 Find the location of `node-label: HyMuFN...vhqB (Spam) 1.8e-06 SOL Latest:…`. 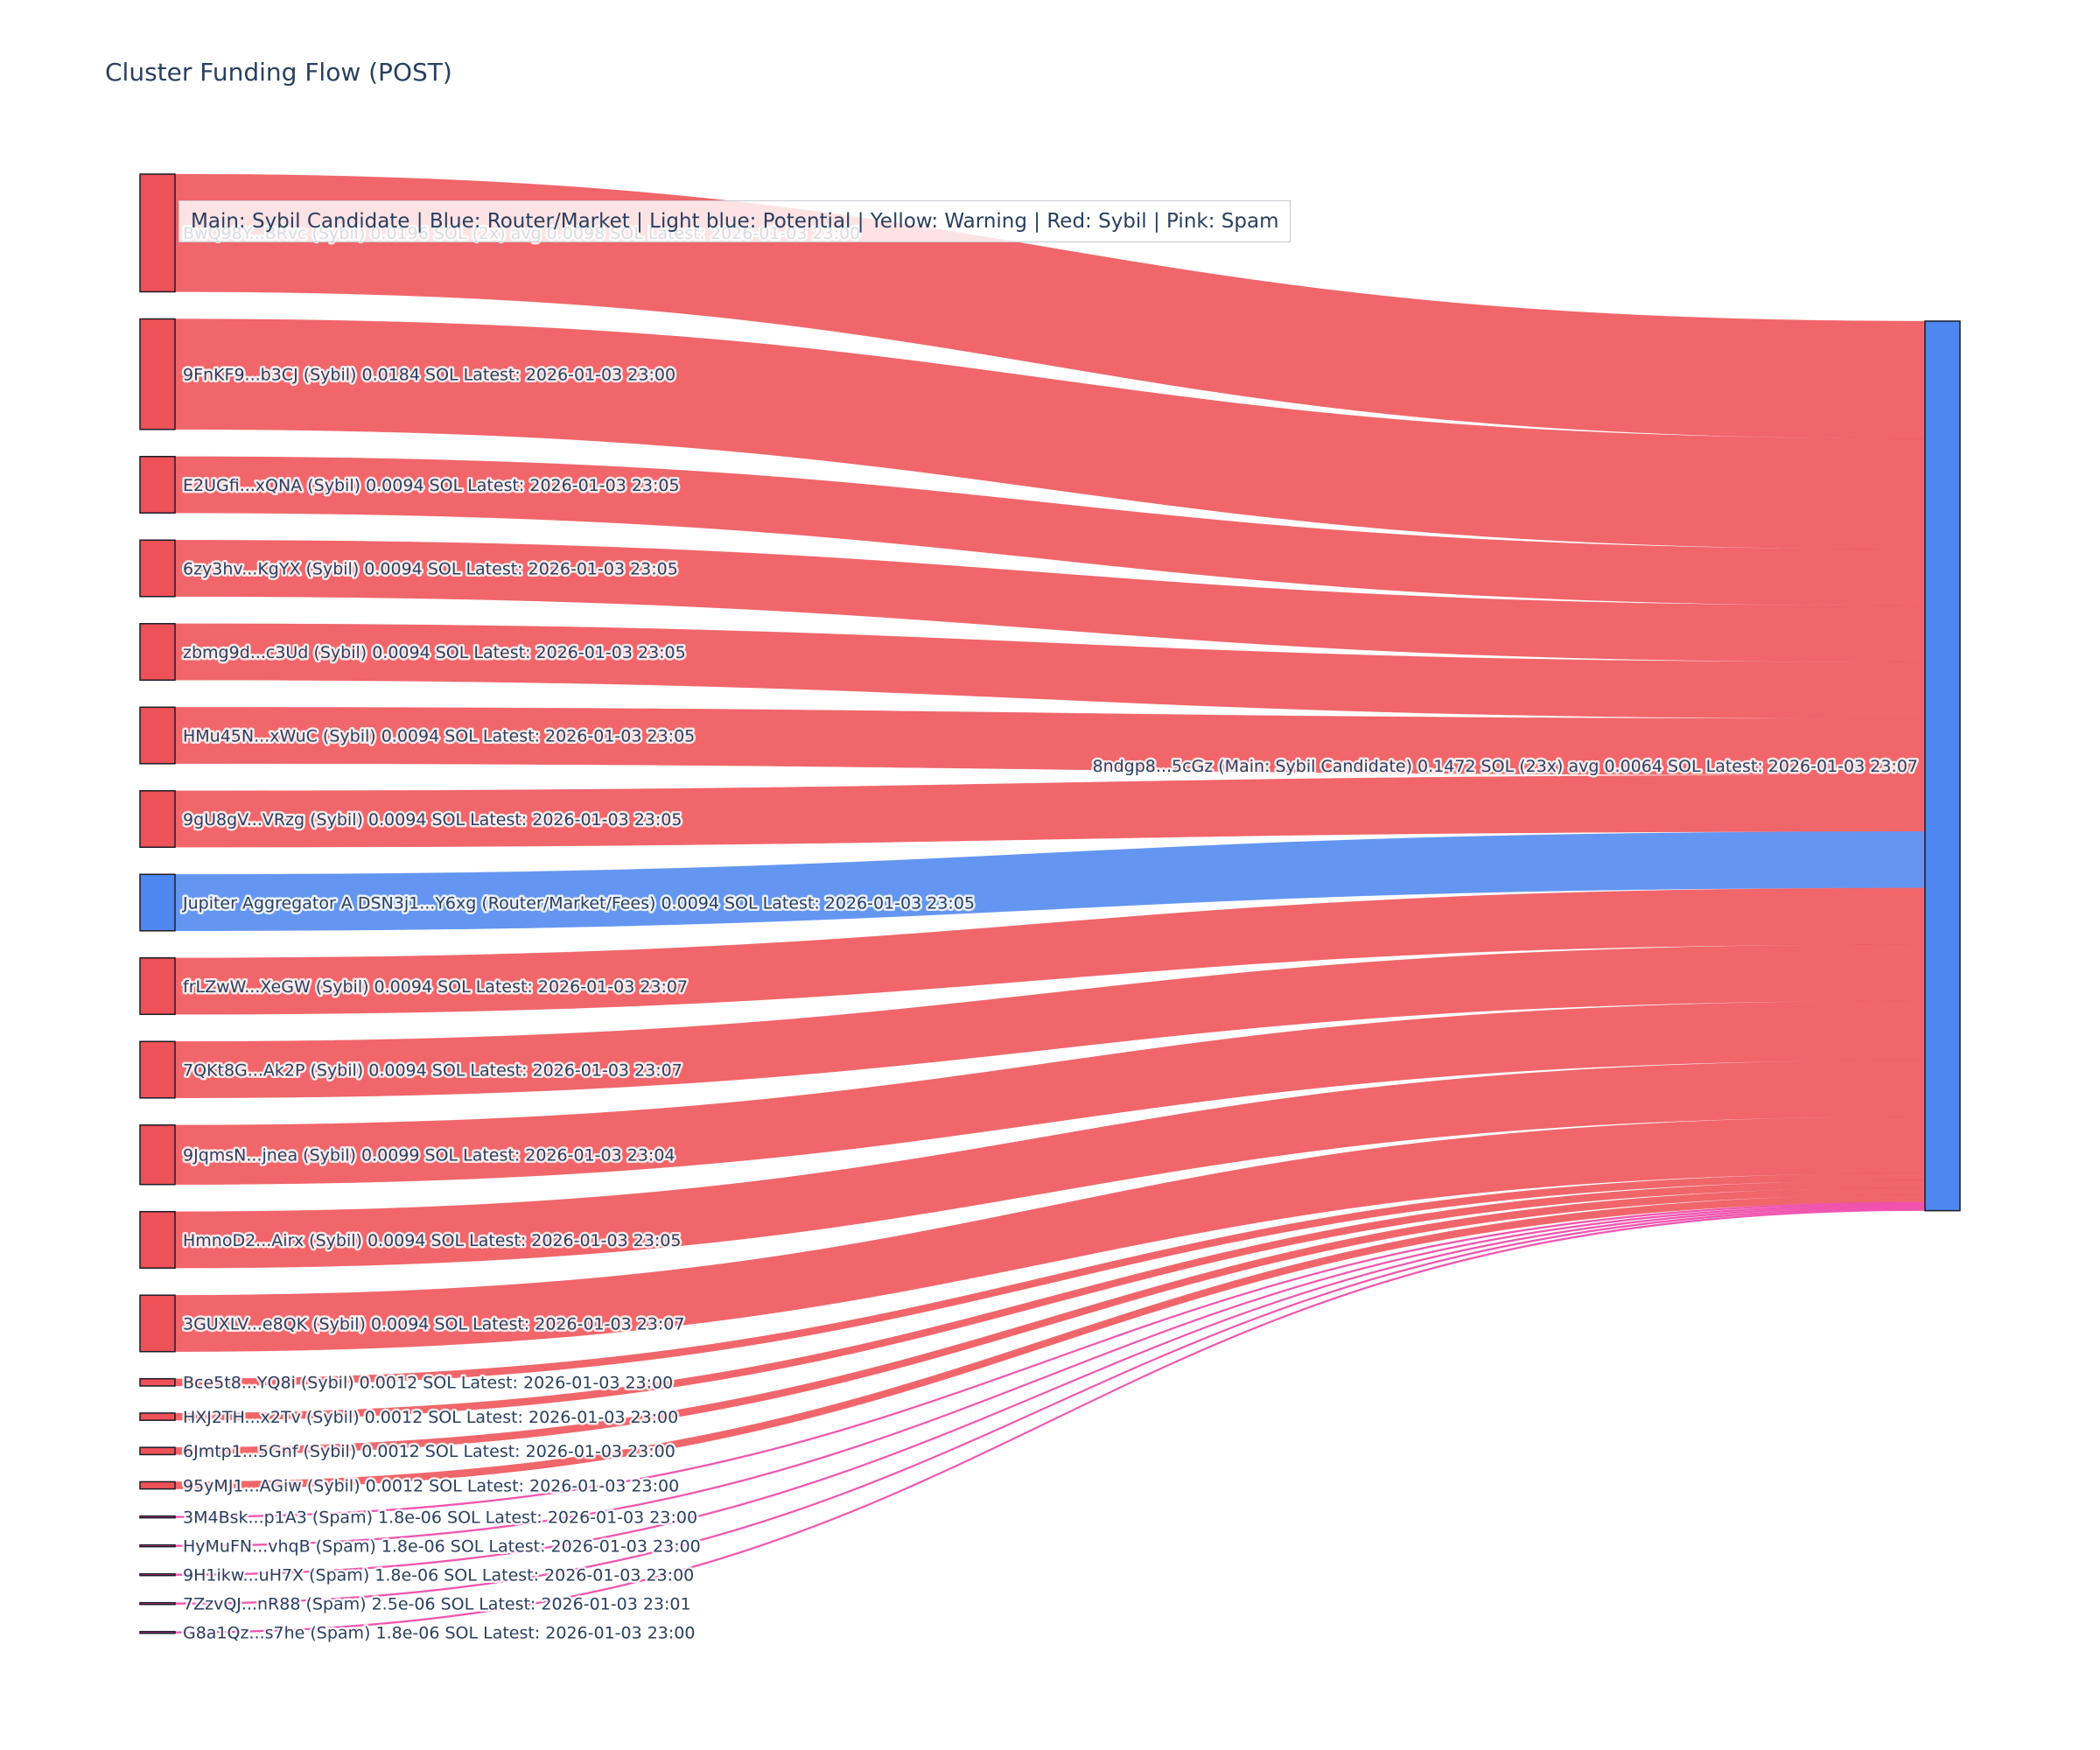

node-label: HyMuFN...vhqB (Spam) 1.8e-06 SOL Latest:… is located at coordinates (442, 1546).